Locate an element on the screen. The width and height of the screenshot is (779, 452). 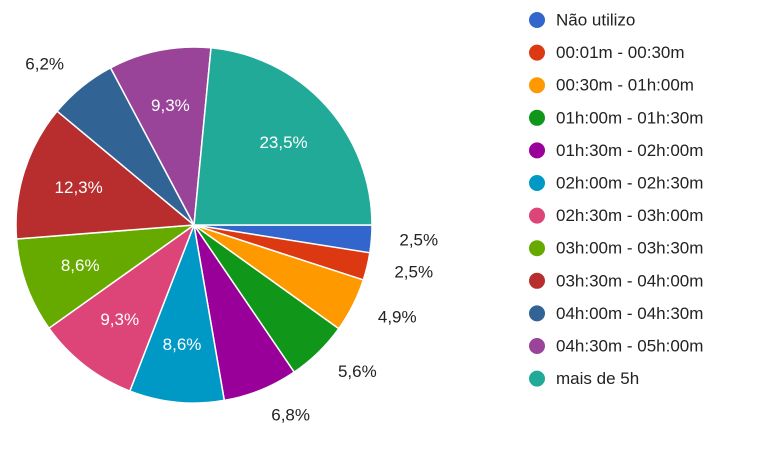
slice-label: 5,6% is located at coordinates (357, 371).